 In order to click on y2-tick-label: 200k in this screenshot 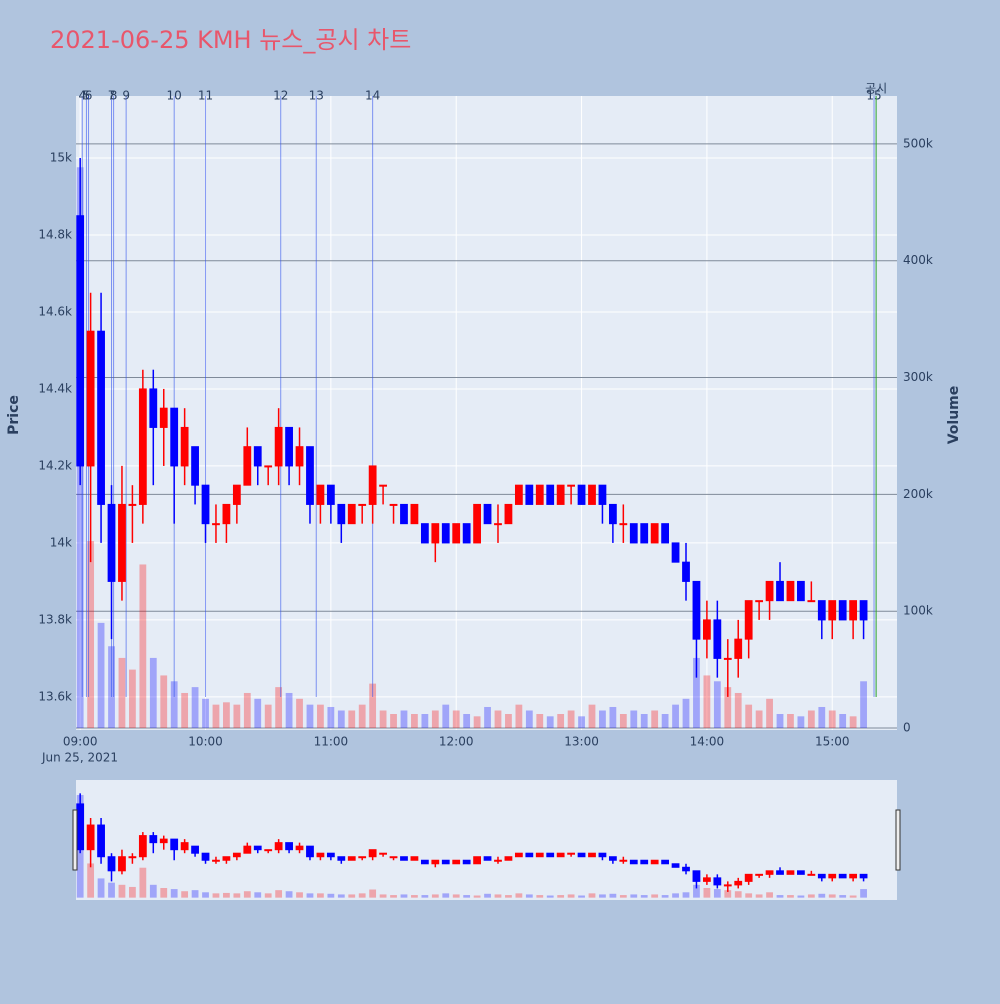, I will do `click(918, 494)`.